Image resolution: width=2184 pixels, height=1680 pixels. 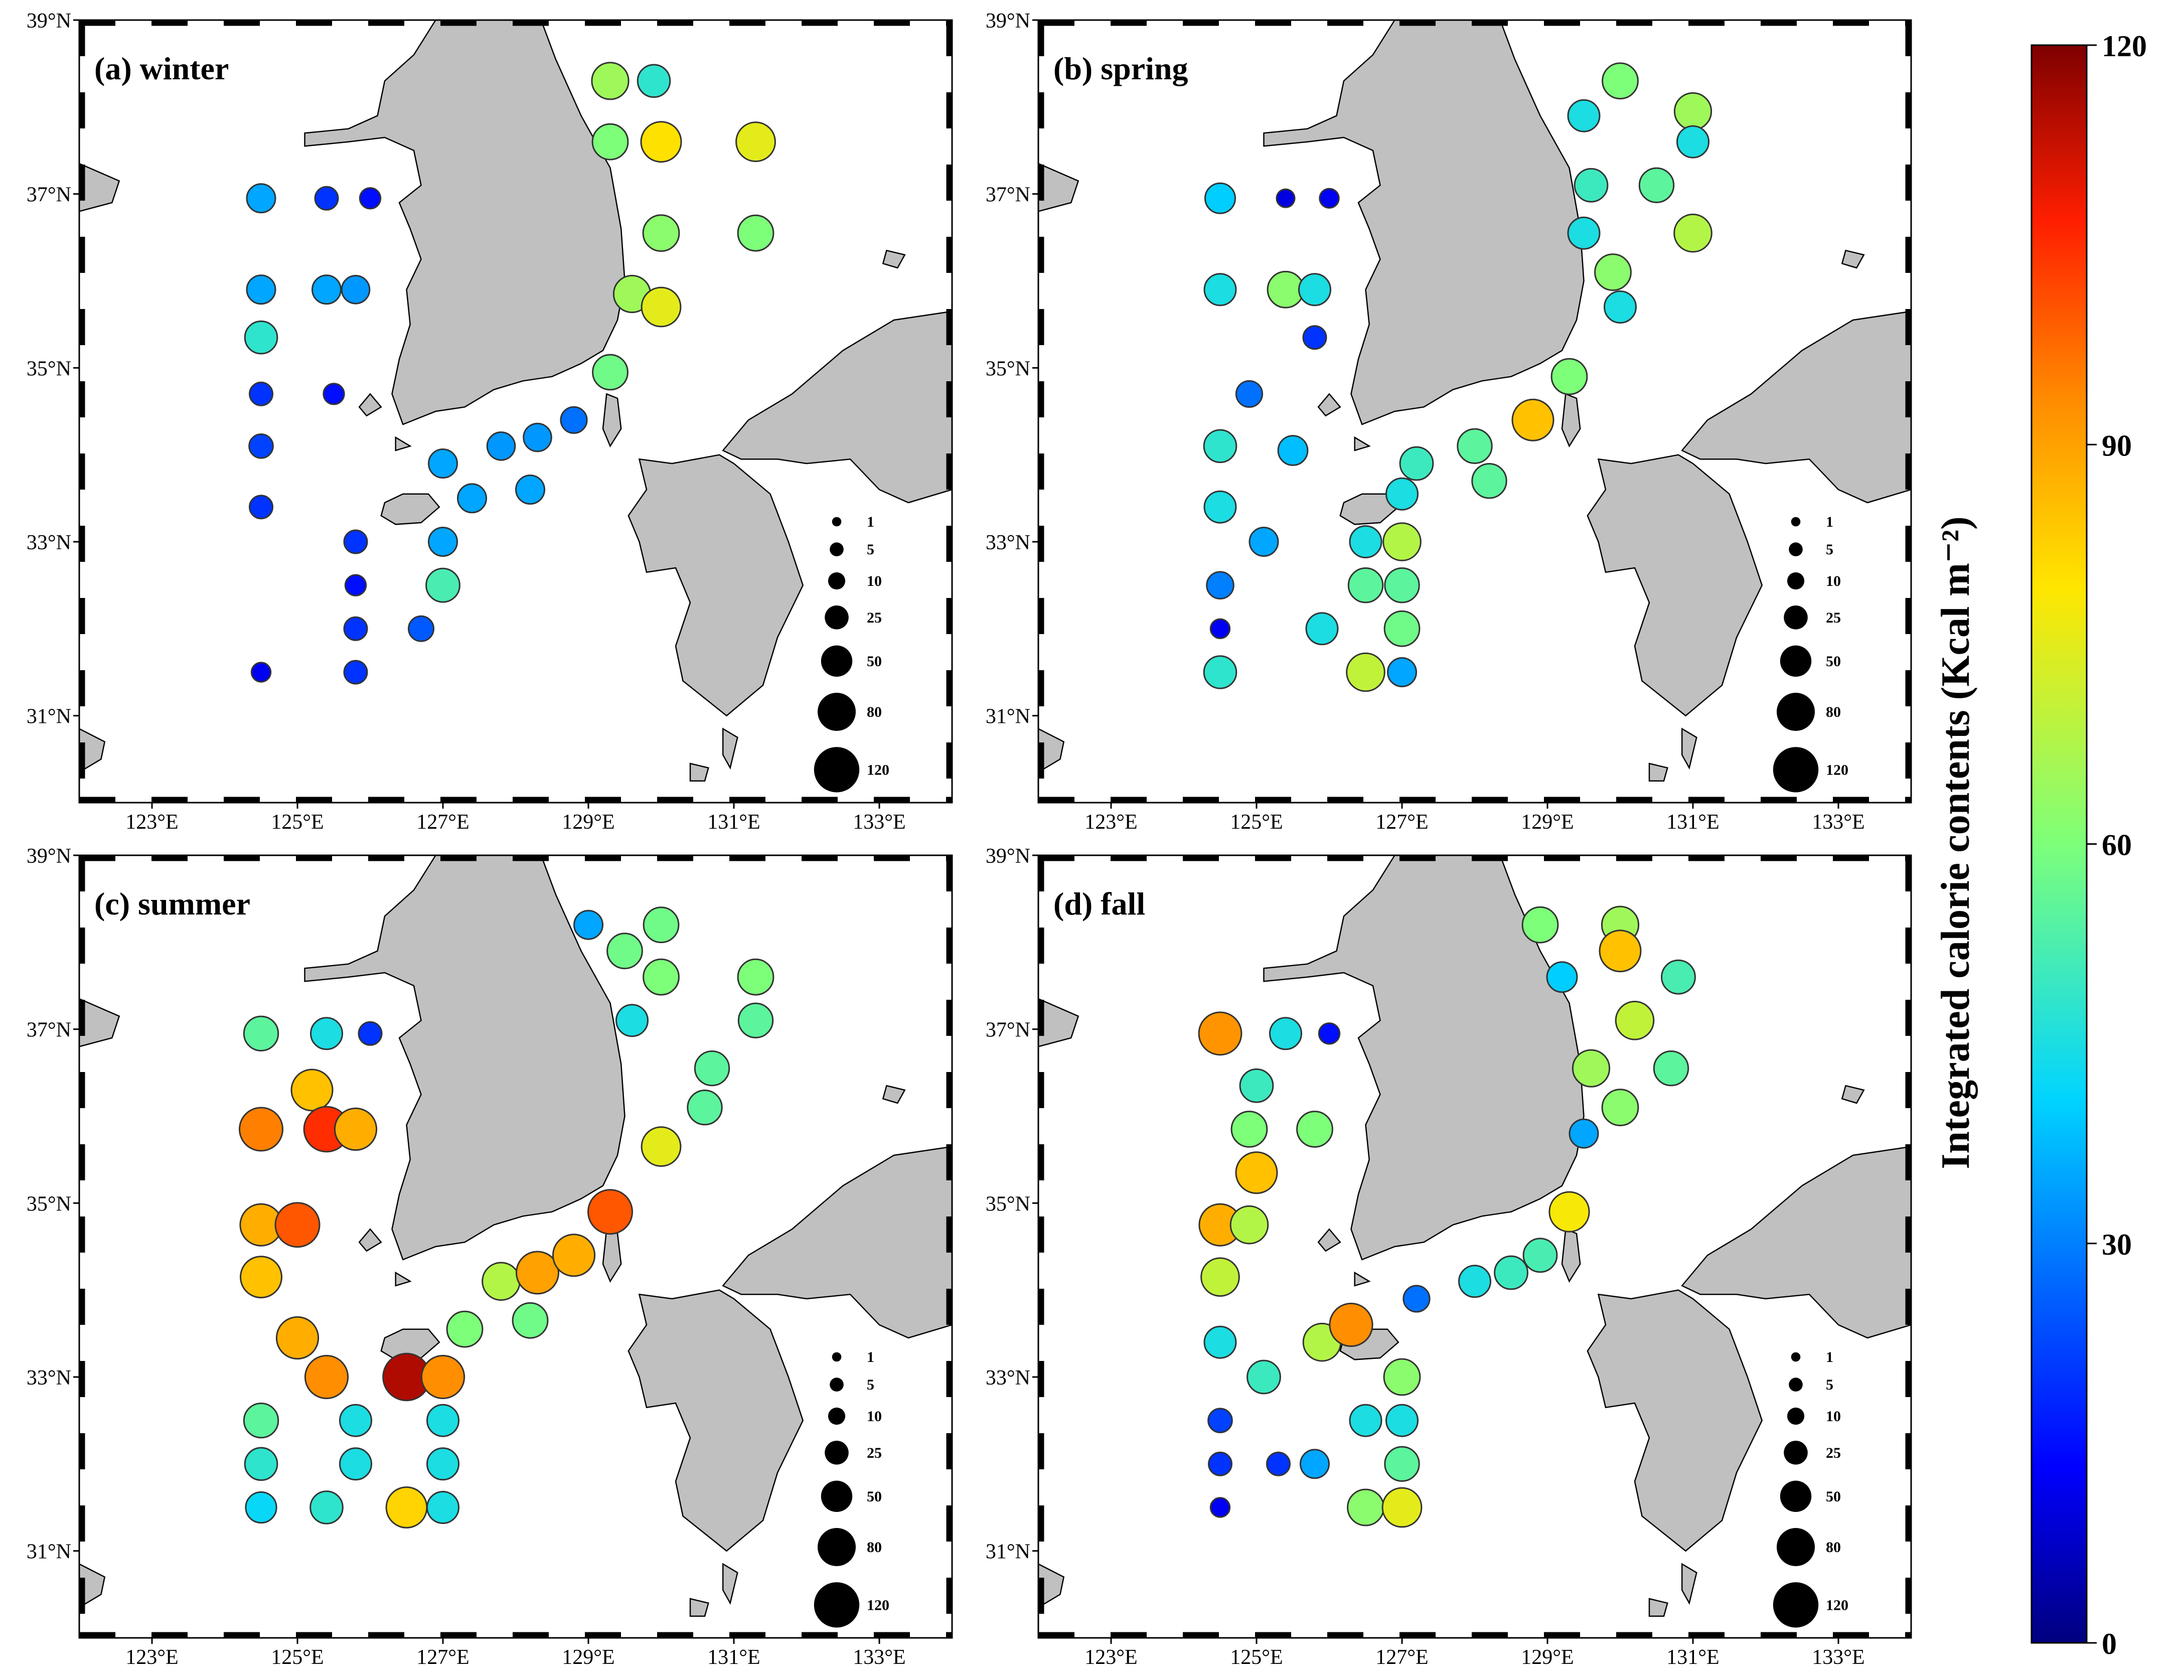 What do you see at coordinates (2117, 446) in the screenshot?
I see `colorbar-tick-label: 90` at bounding box center [2117, 446].